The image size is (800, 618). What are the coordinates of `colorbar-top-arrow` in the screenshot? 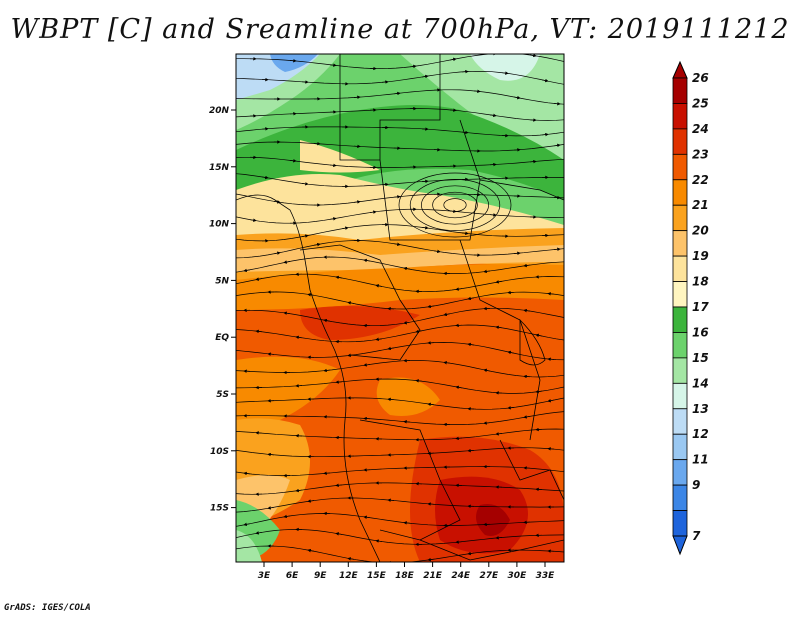 It's located at (680, 69).